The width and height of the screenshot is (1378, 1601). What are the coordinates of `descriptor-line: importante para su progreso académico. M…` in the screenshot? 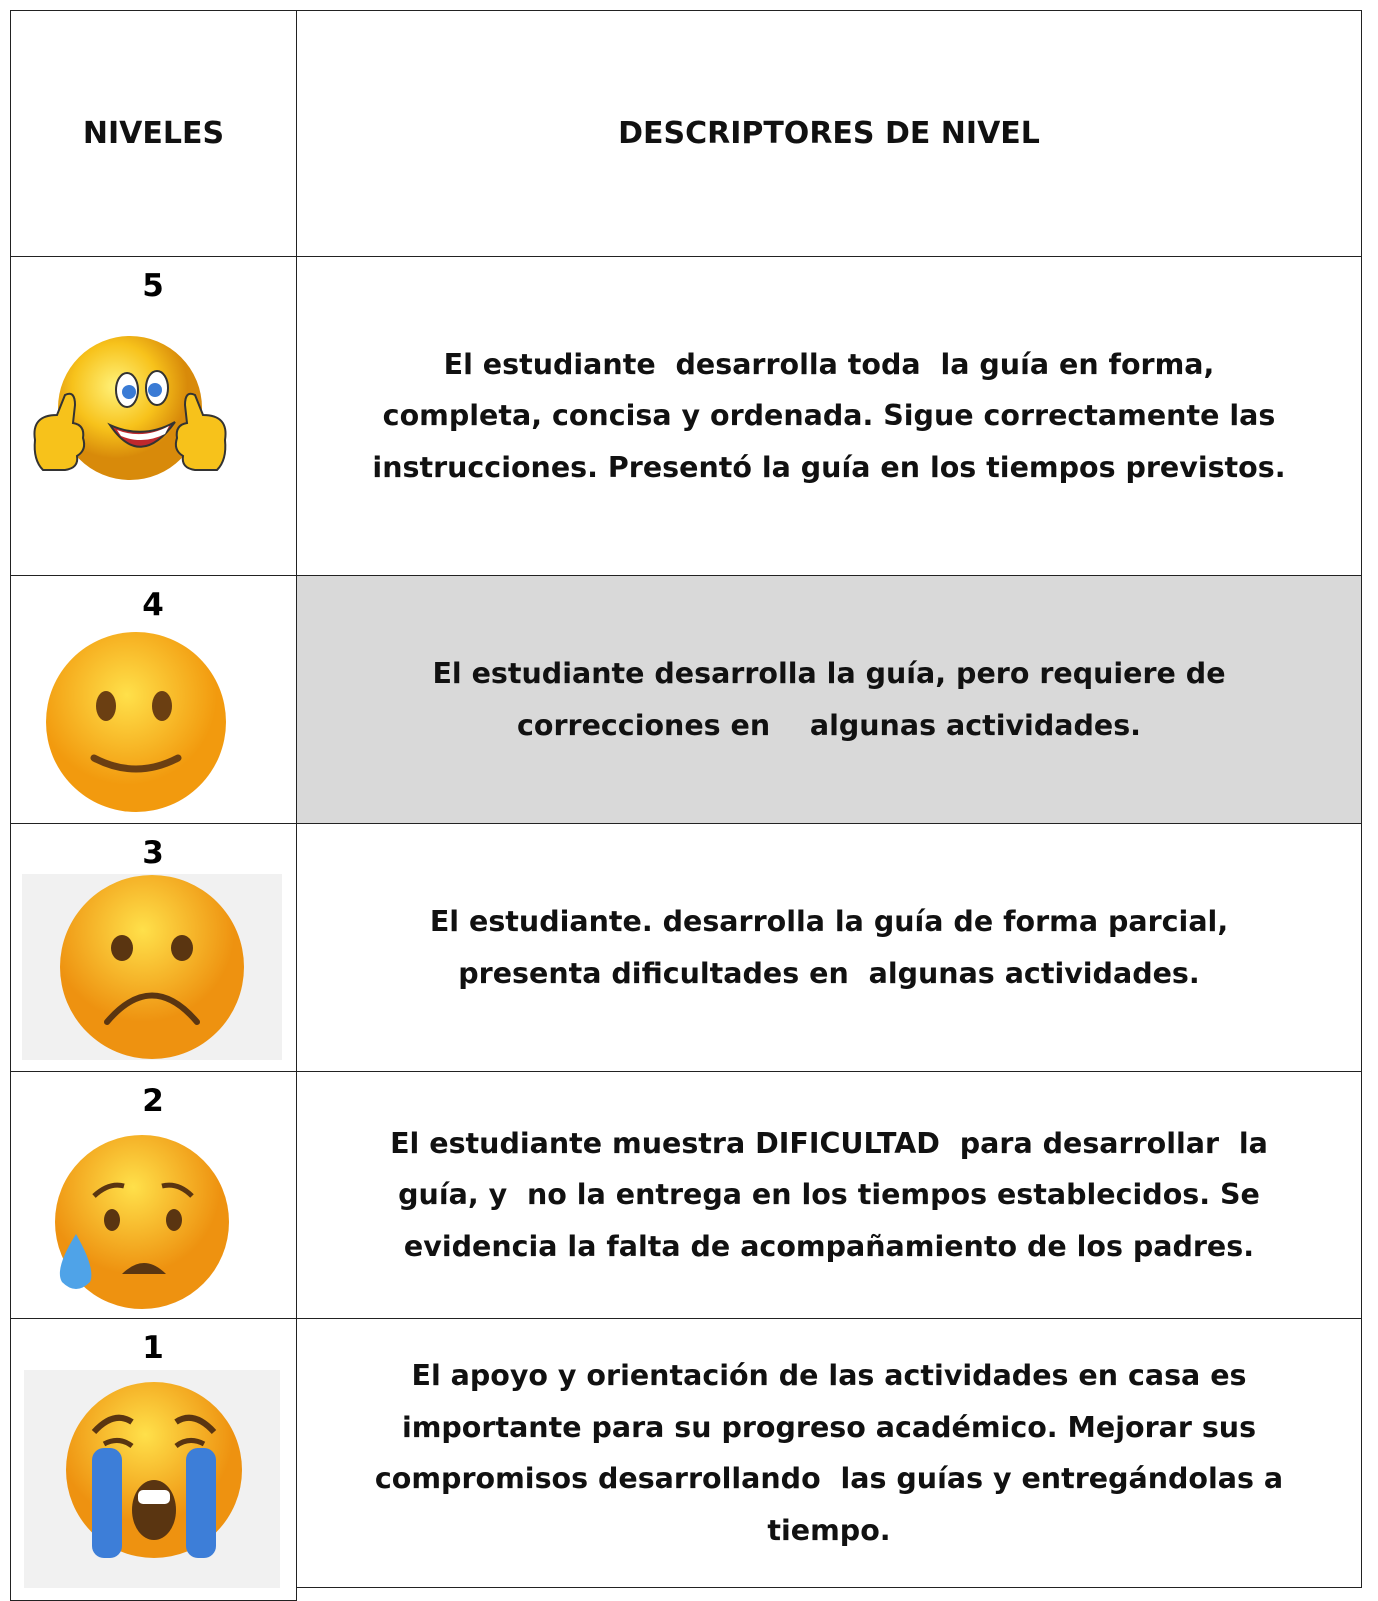 It's located at (829, 1427).